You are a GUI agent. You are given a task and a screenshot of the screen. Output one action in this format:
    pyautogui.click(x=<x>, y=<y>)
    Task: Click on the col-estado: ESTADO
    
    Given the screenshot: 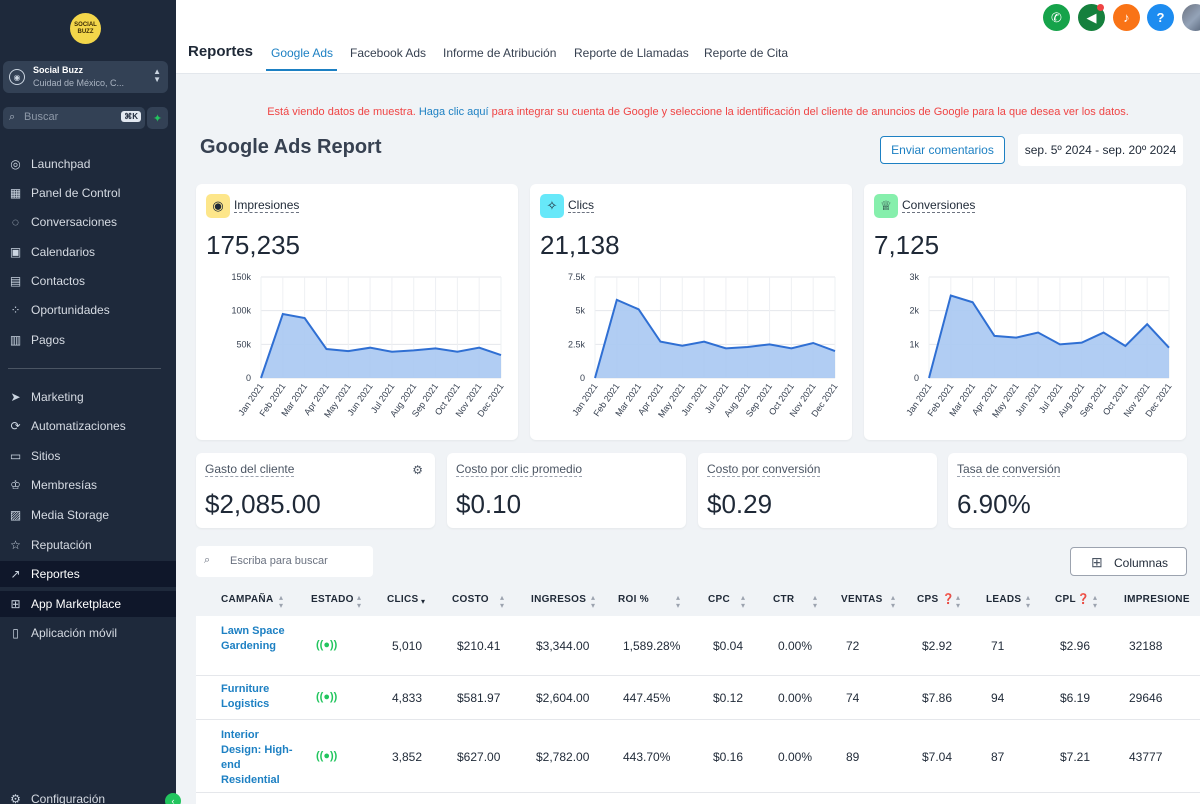 What is the action you would take?
    pyautogui.click(x=332, y=599)
    